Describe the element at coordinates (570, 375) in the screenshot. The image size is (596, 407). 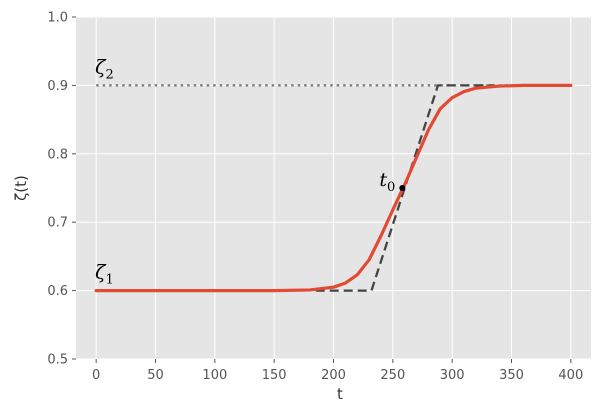
I see `x-tick-label: 400` at that location.